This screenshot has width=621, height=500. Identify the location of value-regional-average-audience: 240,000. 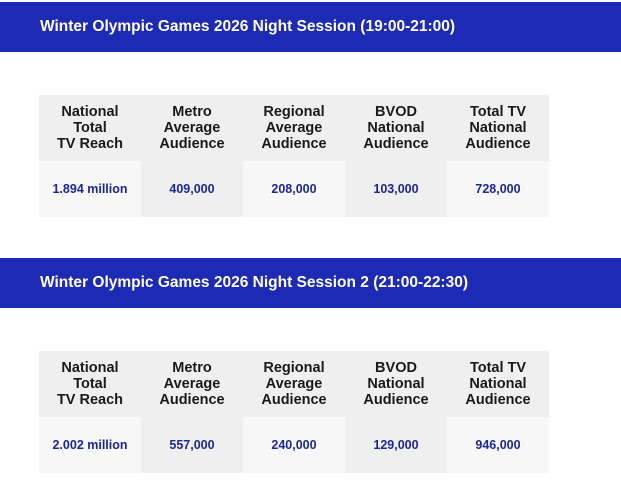
(294, 445).